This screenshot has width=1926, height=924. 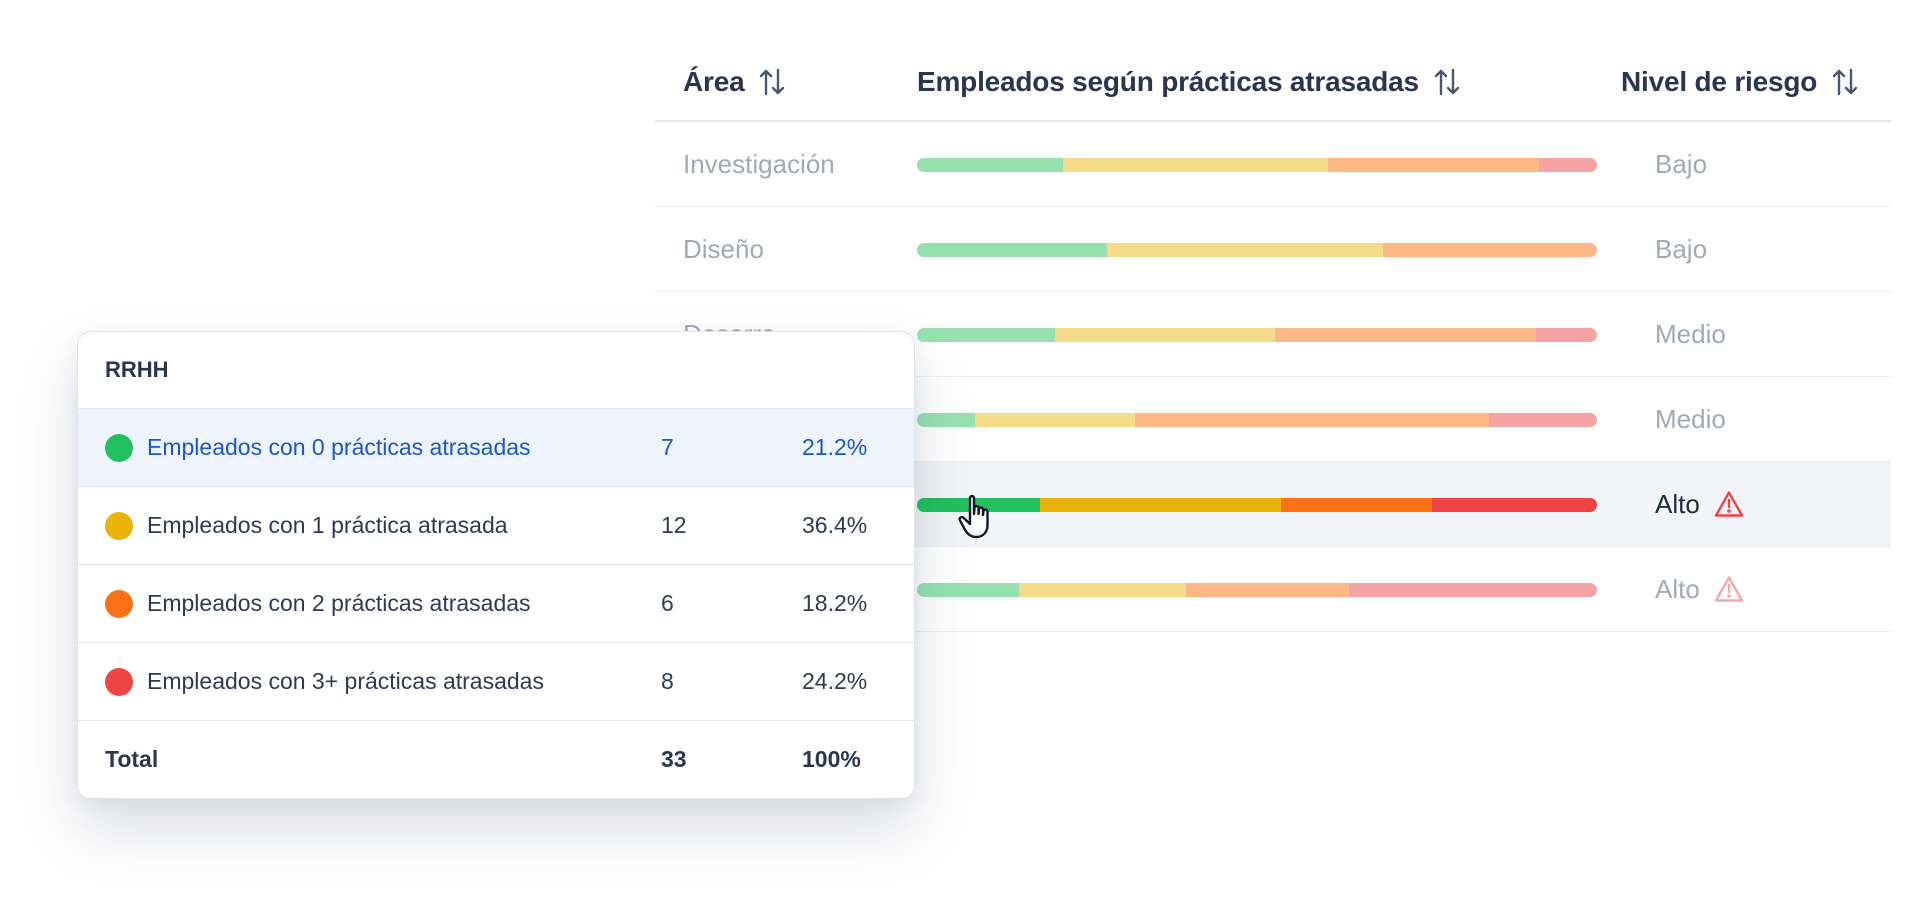 I want to click on row-percent: 18.2%, so click(x=835, y=603).